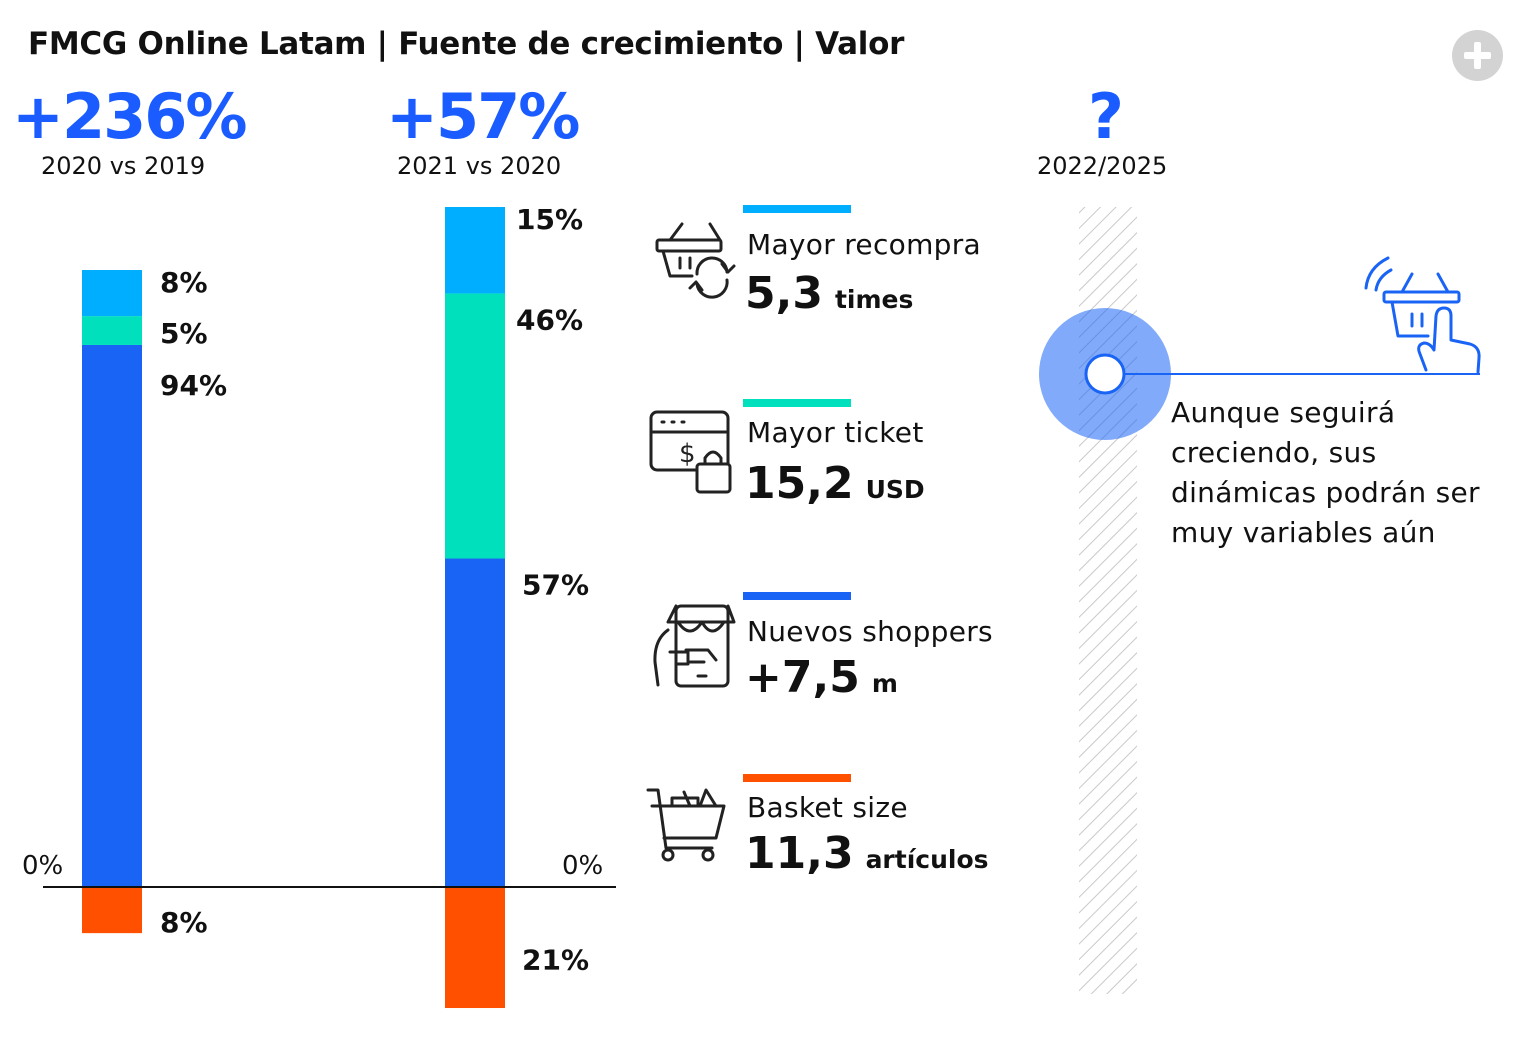 The image size is (1529, 1039). Describe the element at coordinates (1422, 315) in the screenshot. I see `touch-basket-icon` at that location.